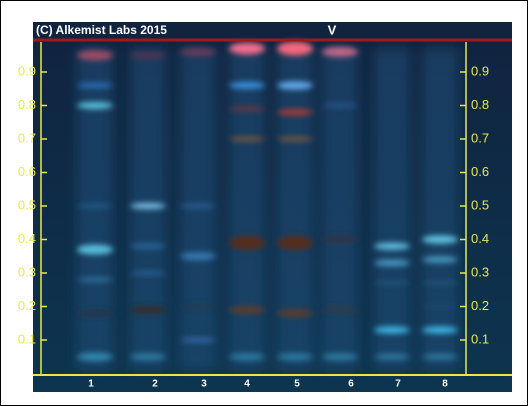  Describe the element at coordinates (445, 384) in the screenshot. I see `lane-label: 8` at that location.